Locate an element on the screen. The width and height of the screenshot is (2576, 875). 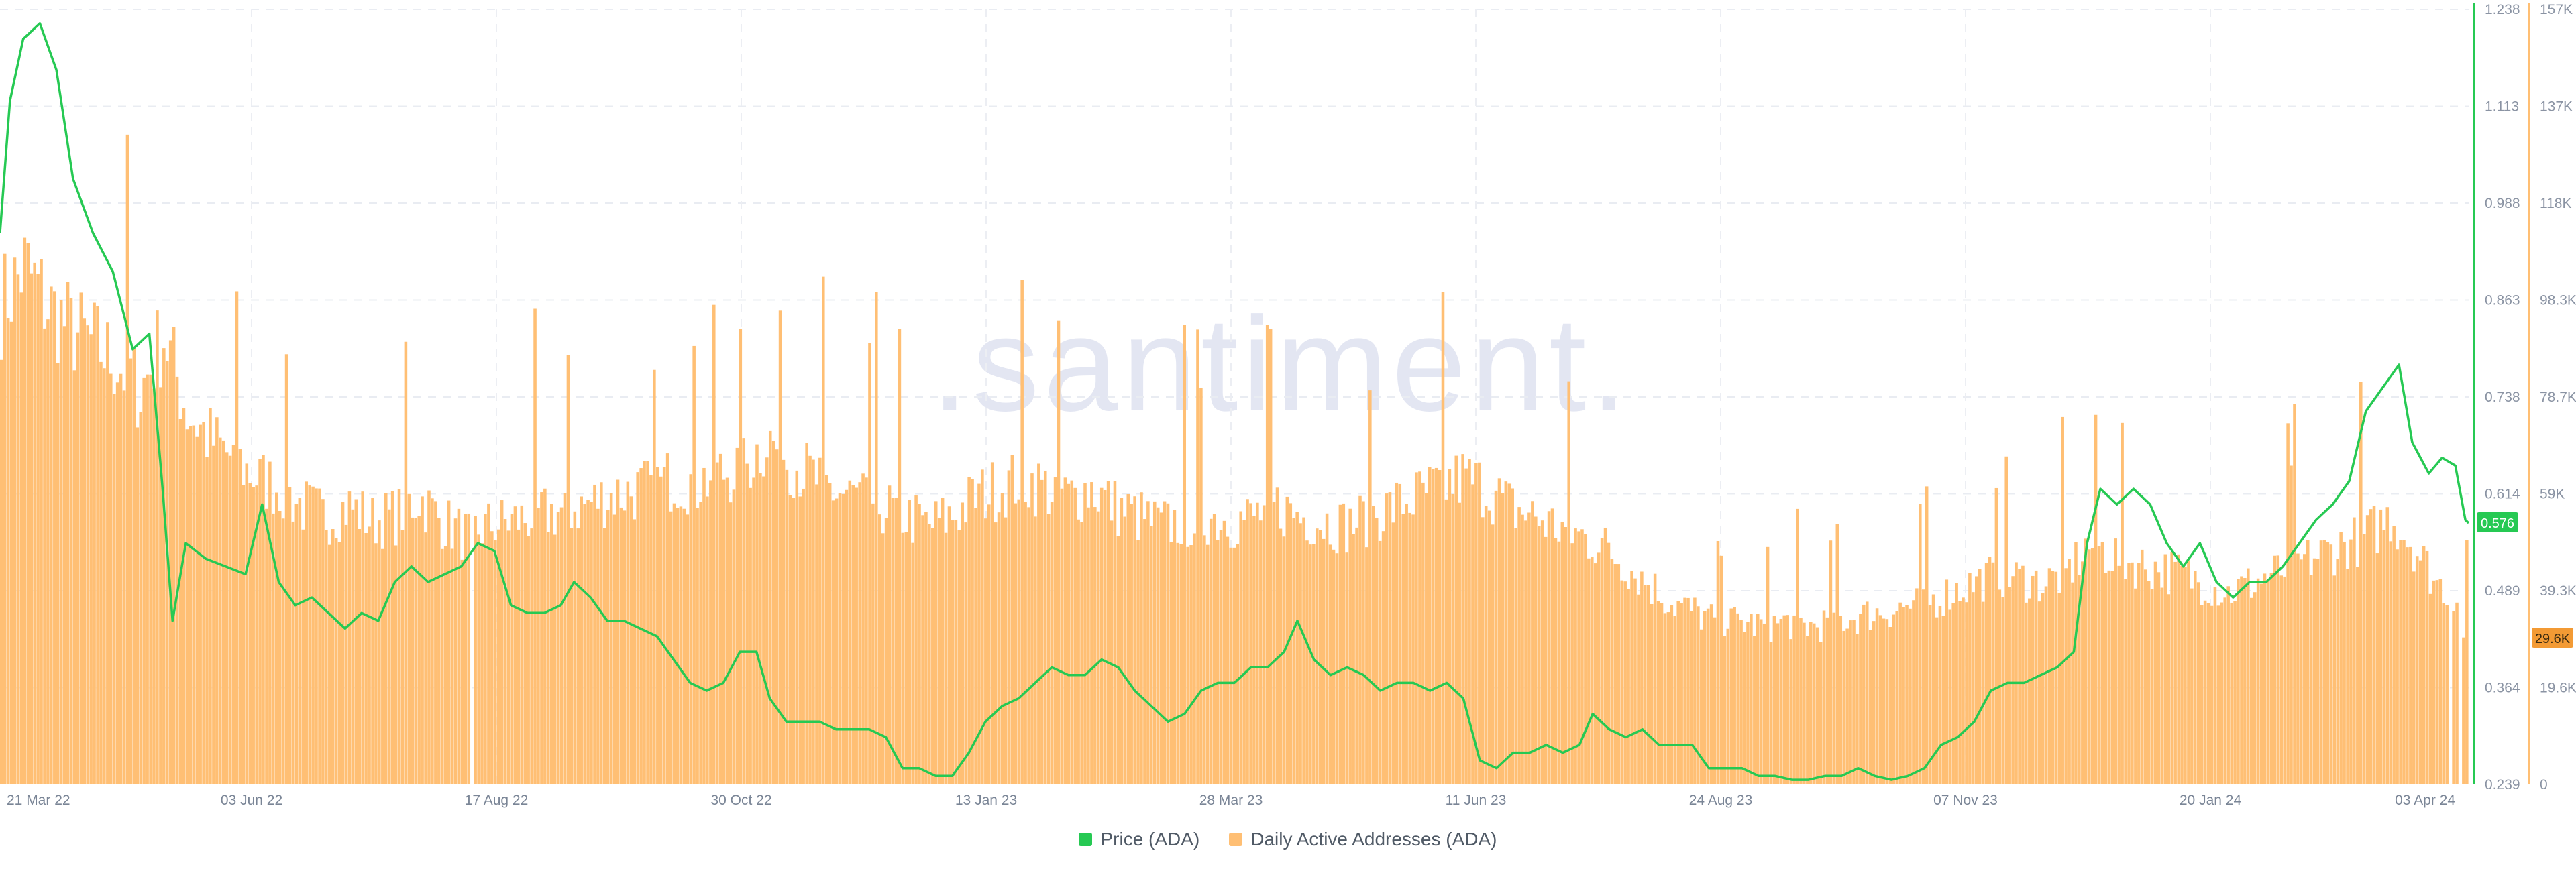
price-current-value: 0.576 is located at coordinates (2497, 523).